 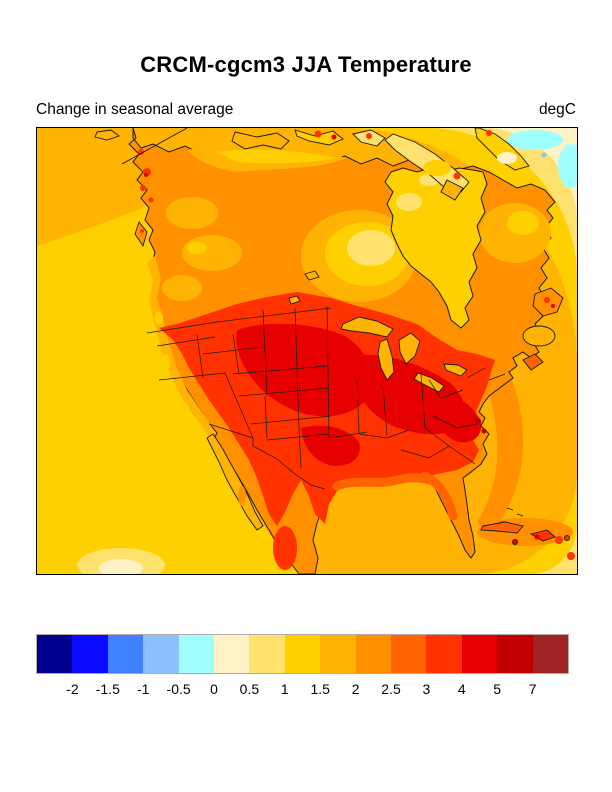 I want to click on colorbar-tick-label: 5, so click(x=497, y=689).